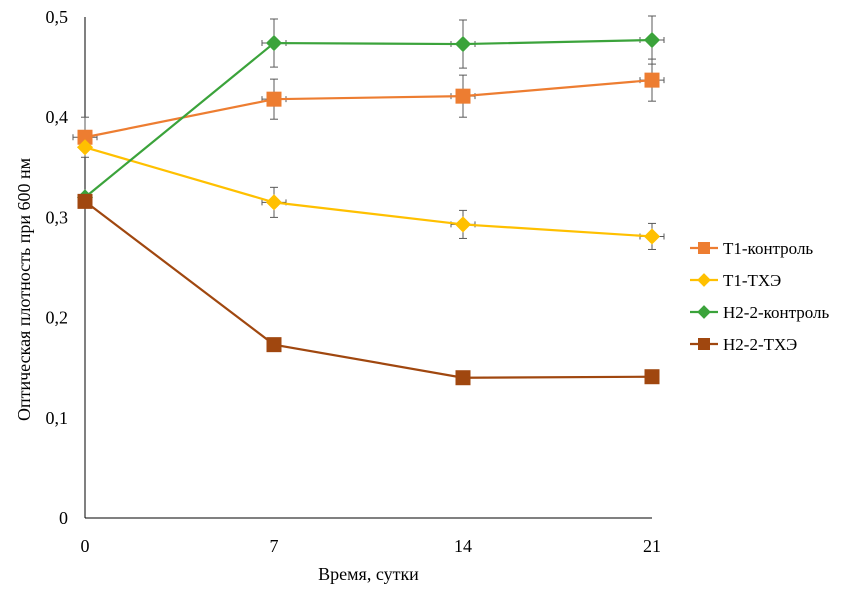 This screenshot has height=591, width=866. What do you see at coordinates (85, 546) in the screenshot?
I see `x-tick-label: 0` at bounding box center [85, 546].